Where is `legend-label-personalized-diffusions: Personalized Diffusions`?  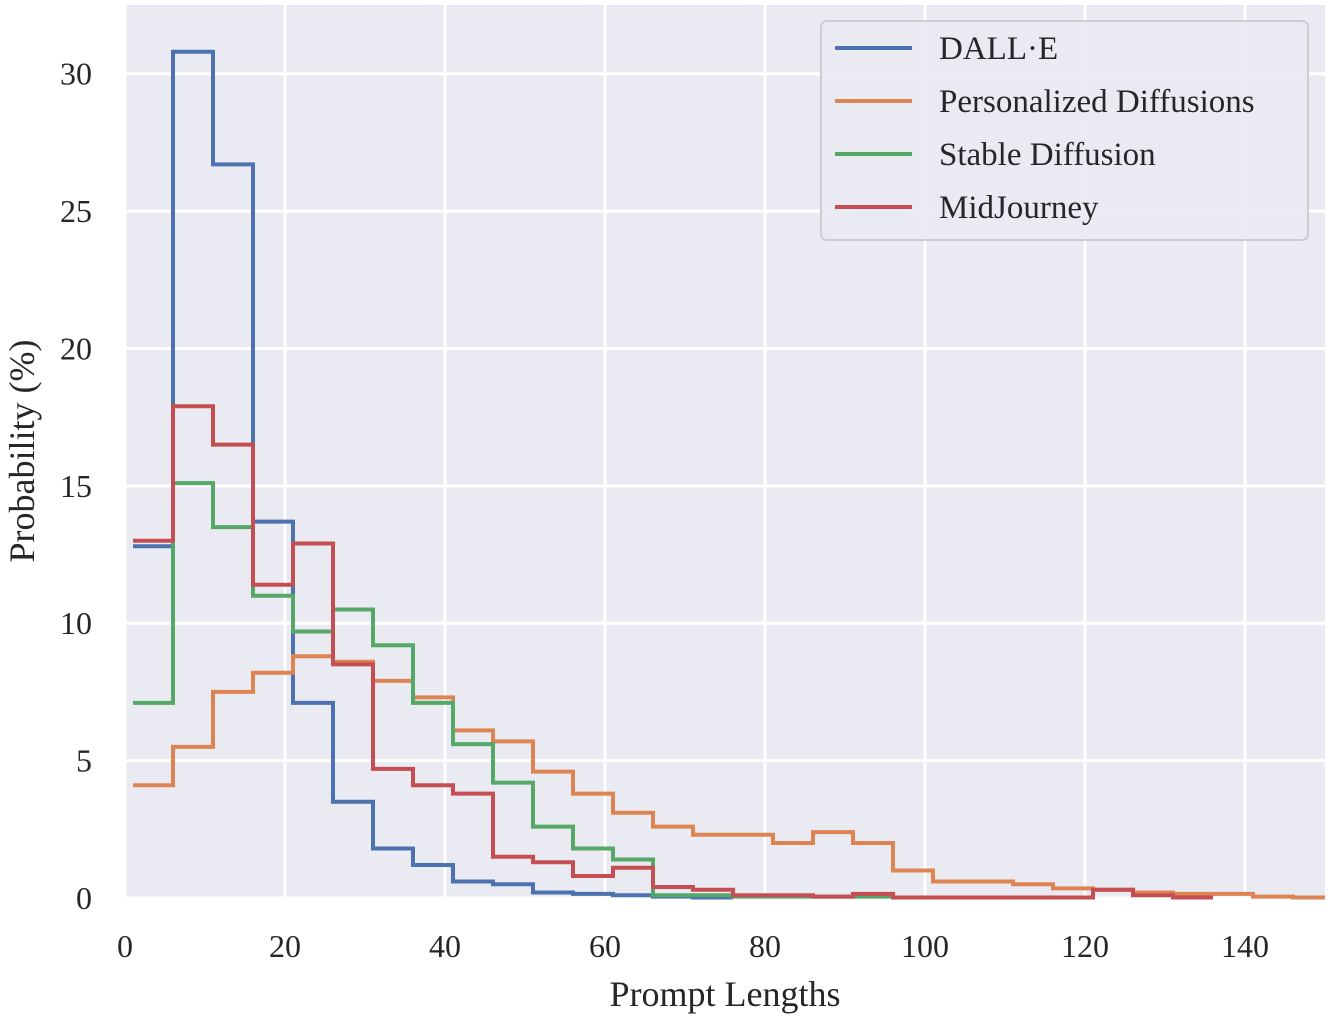 legend-label-personalized-diffusions: Personalized Diffusions is located at coordinates (1097, 102).